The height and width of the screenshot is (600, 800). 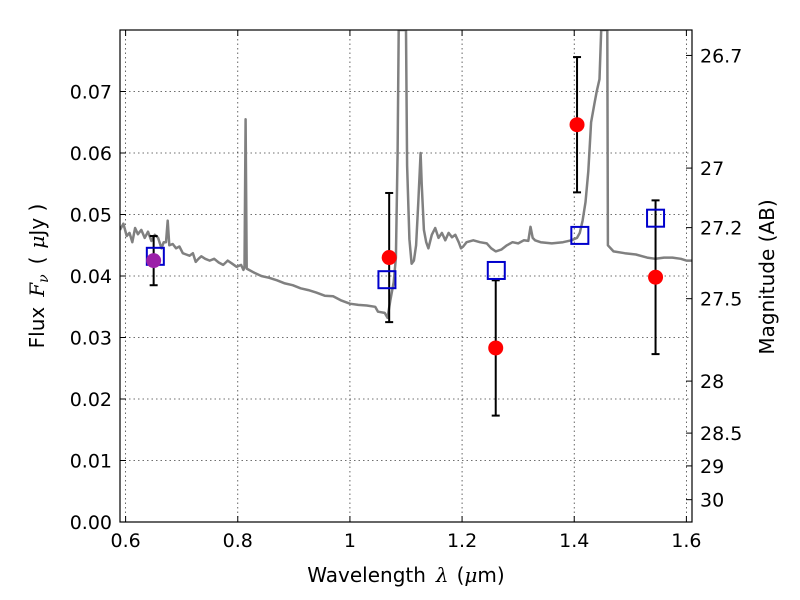 I want to click on x-axis-label: Wavelength λ (μm), so click(x=405, y=575).